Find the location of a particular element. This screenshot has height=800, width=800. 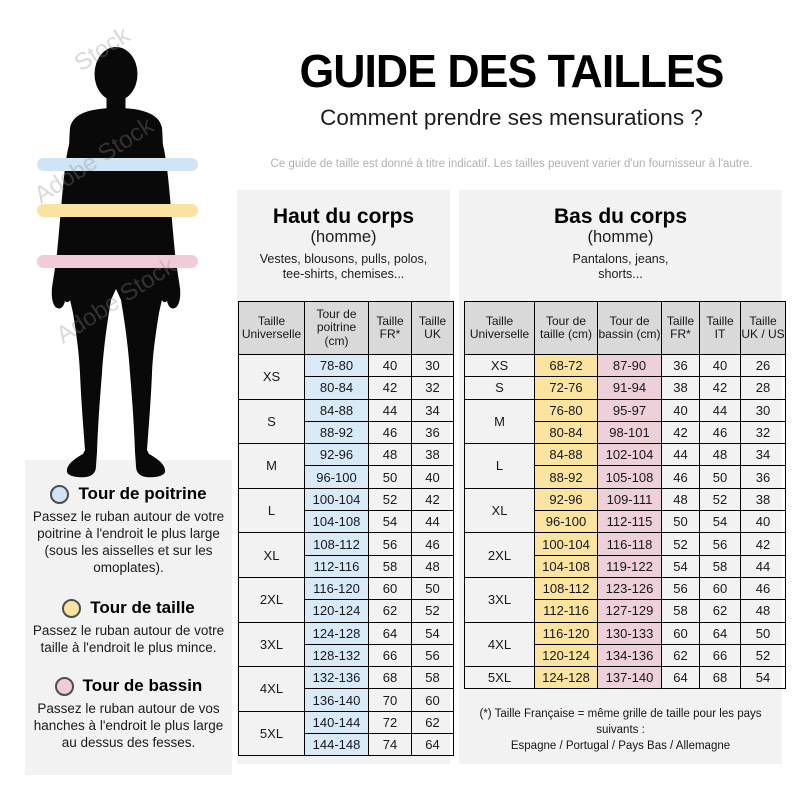

value-cell: 30 is located at coordinates (763, 410).